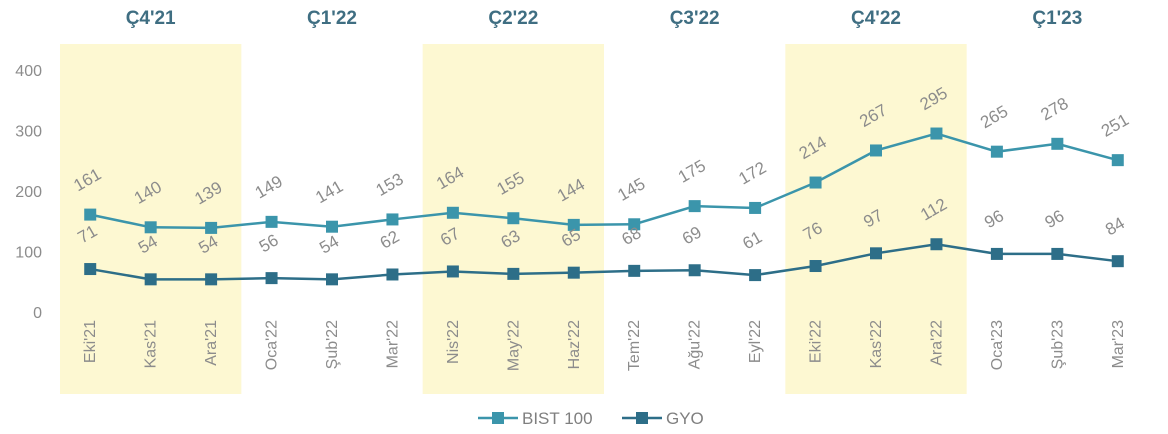  I want to click on data-label: 62, so click(390, 240).